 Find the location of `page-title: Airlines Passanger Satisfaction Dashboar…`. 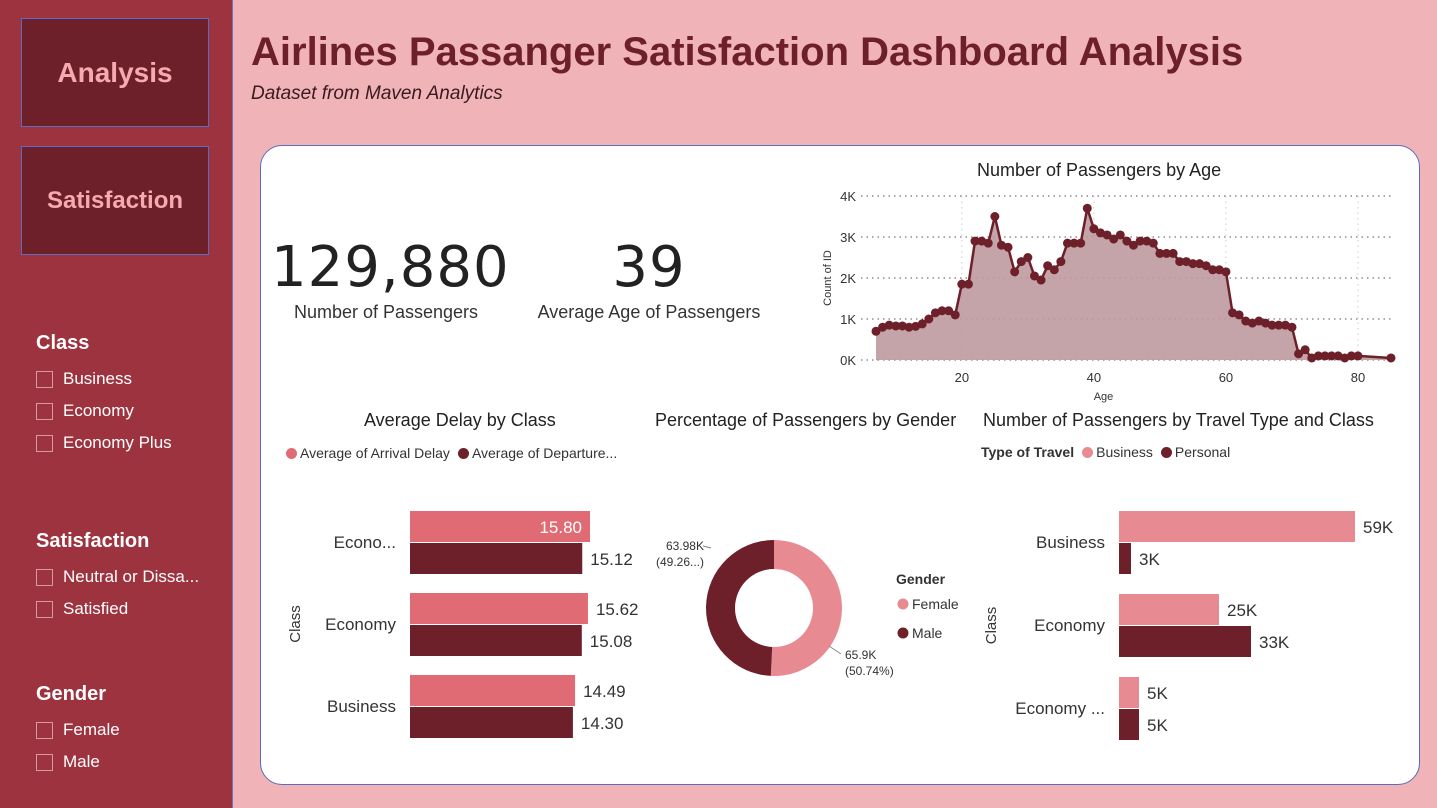

page-title: Airlines Passanger Satisfaction Dashboar… is located at coordinates (747, 52).